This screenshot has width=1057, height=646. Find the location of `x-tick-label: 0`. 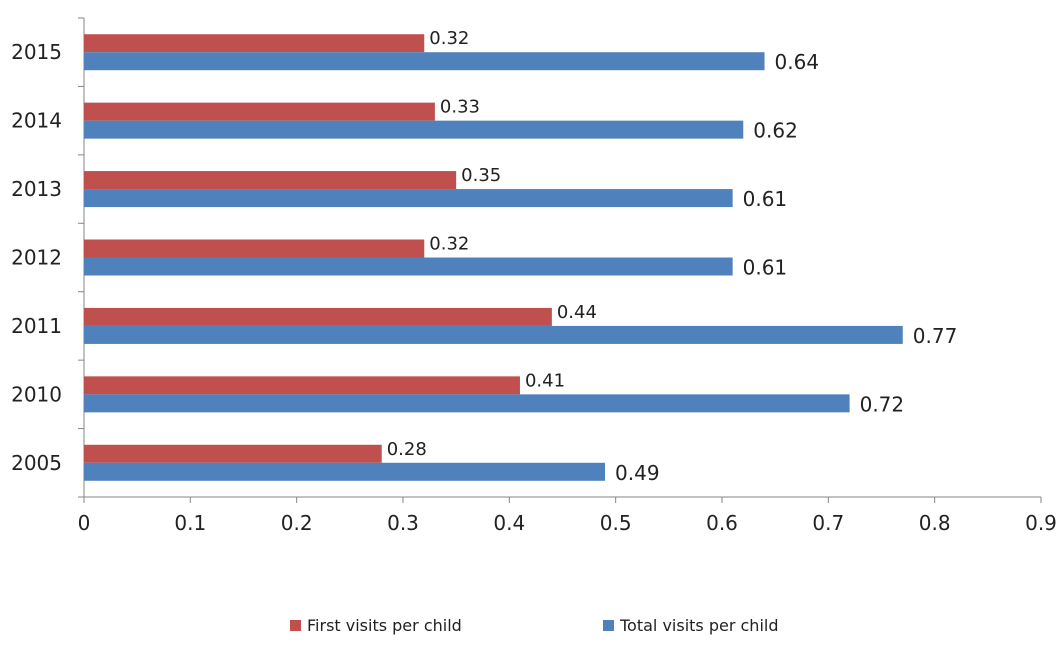

x-tick-label: 0 is located at coordinates (84, 523).